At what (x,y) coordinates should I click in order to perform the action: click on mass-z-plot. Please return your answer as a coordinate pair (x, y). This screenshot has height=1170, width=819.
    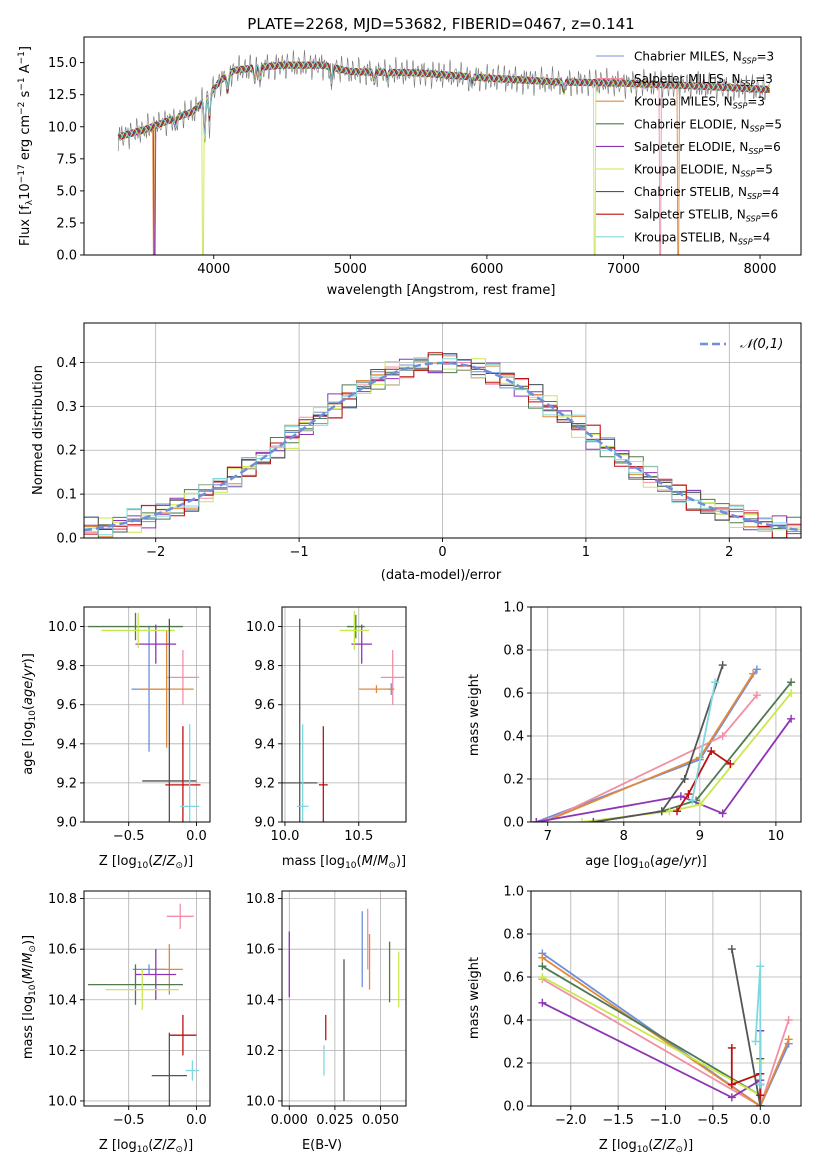
    Looking at the image, I should click on (144, 1004).